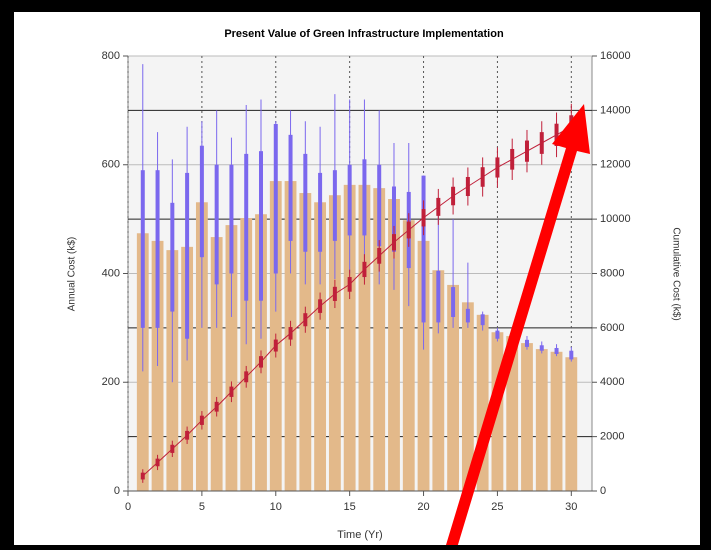 The height and width of the screenshot is (550, 711). Describe the element at coordinates (612, 437) in the screenshot. I see `y2-tick-label: 2000` at that location.